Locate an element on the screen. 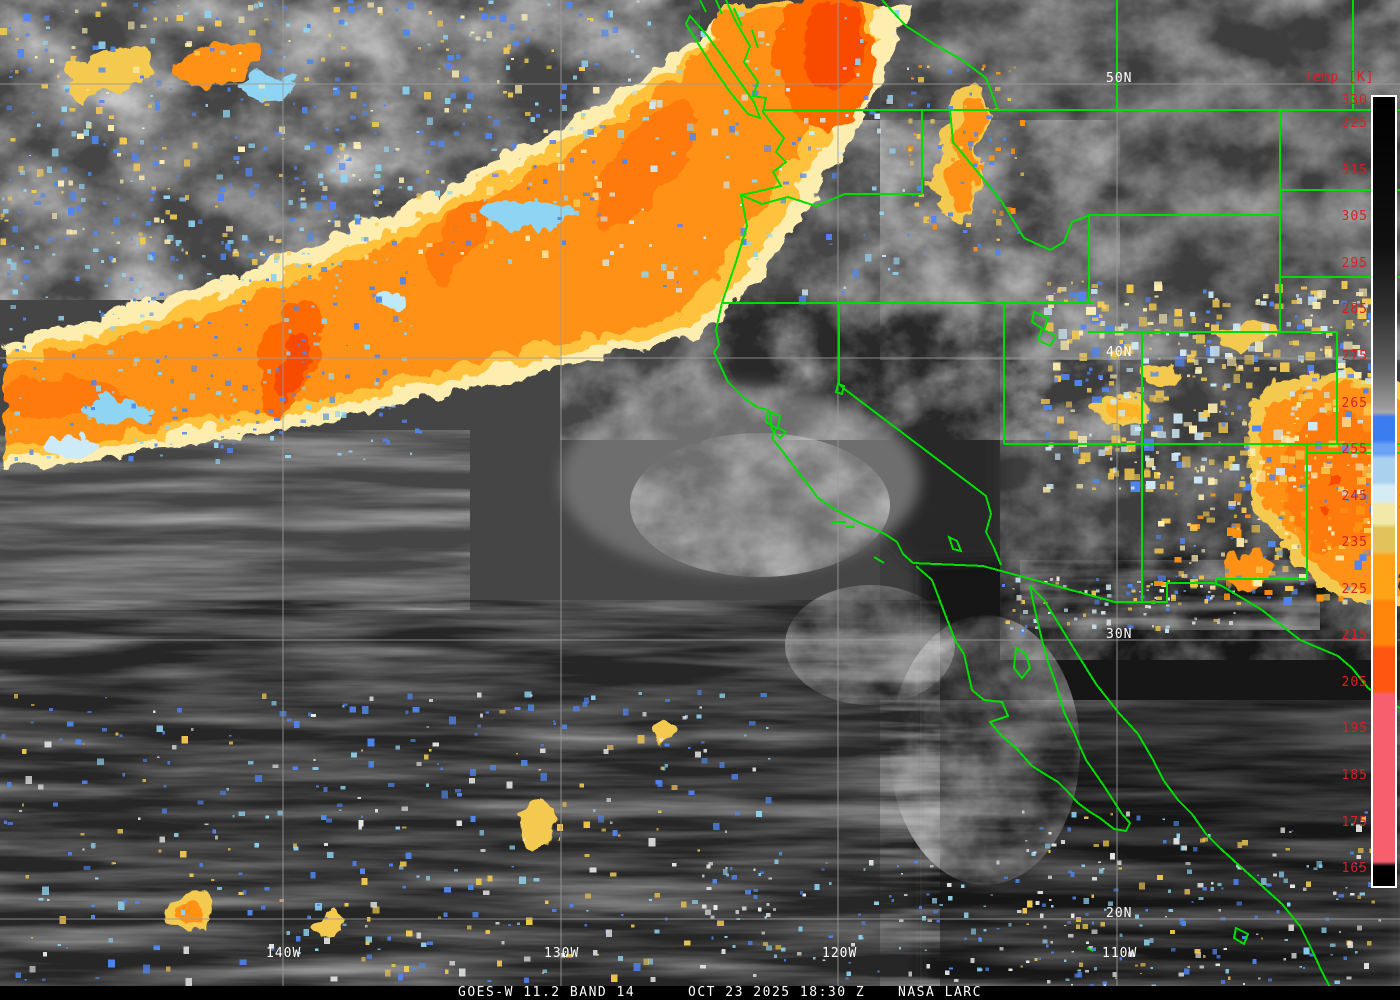 This screenshot has width=1400, height=1000. colorbar-tick-label: 235 is located at coordinates (1354, 543).